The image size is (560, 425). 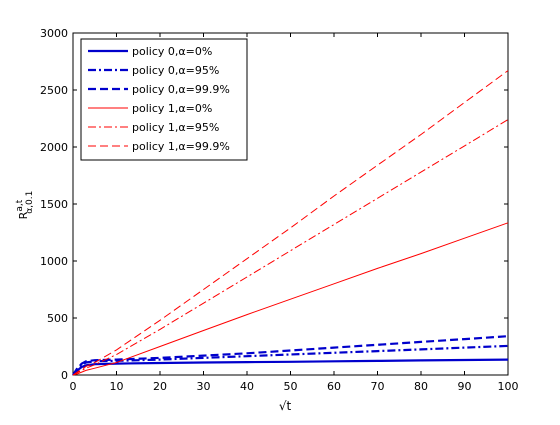 I want to click on legend-label-1: policy 0,α=95%, so click(x=175, y=70).